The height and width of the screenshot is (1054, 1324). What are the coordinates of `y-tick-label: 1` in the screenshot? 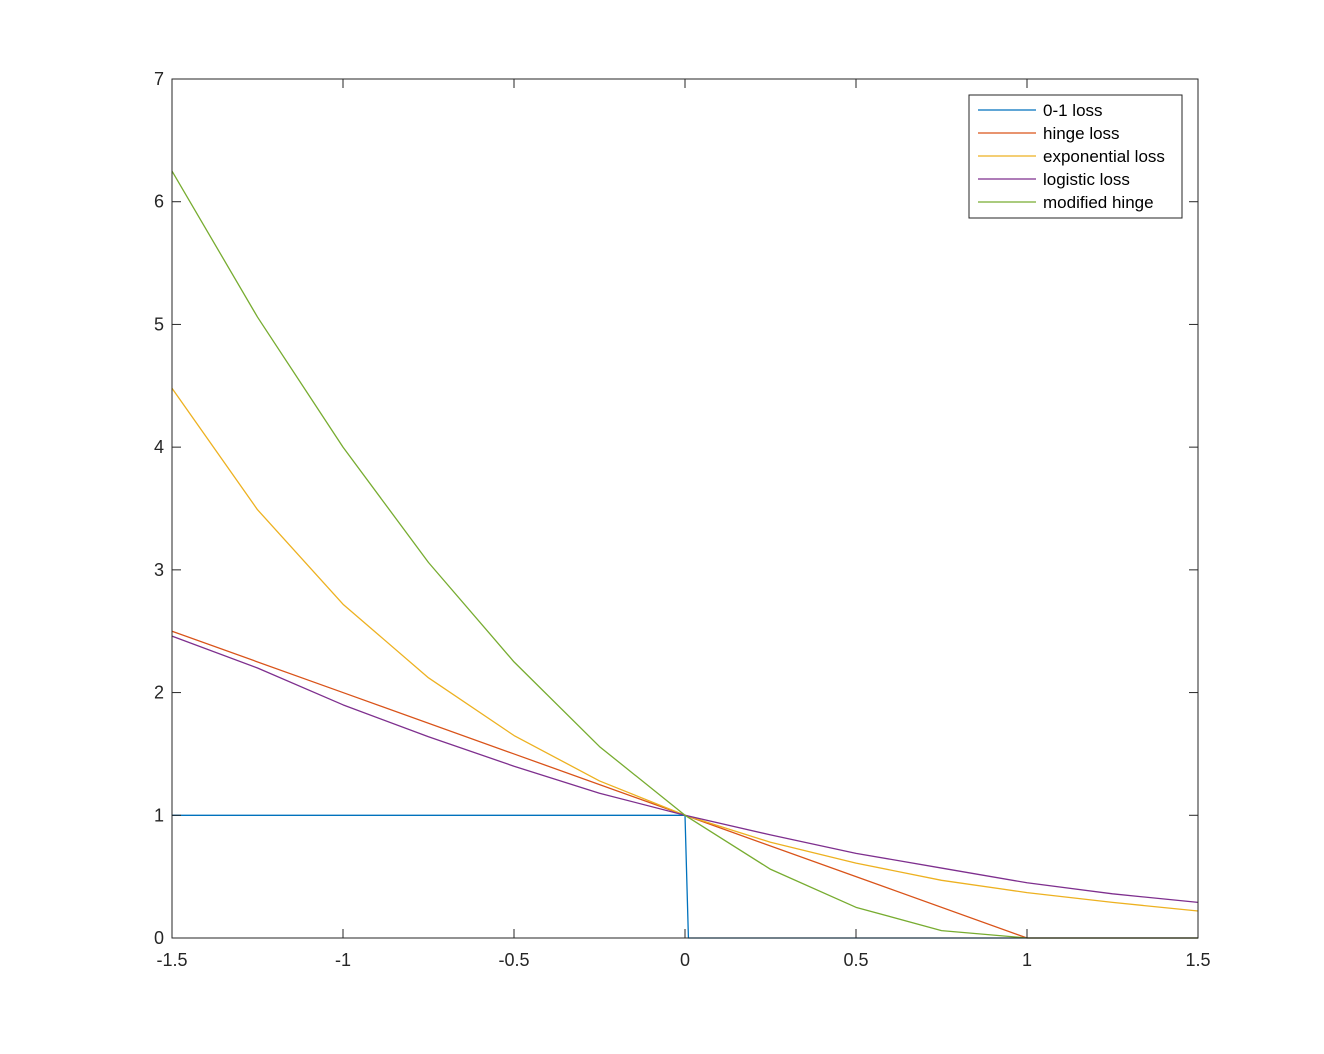 It's located at (159, 815).